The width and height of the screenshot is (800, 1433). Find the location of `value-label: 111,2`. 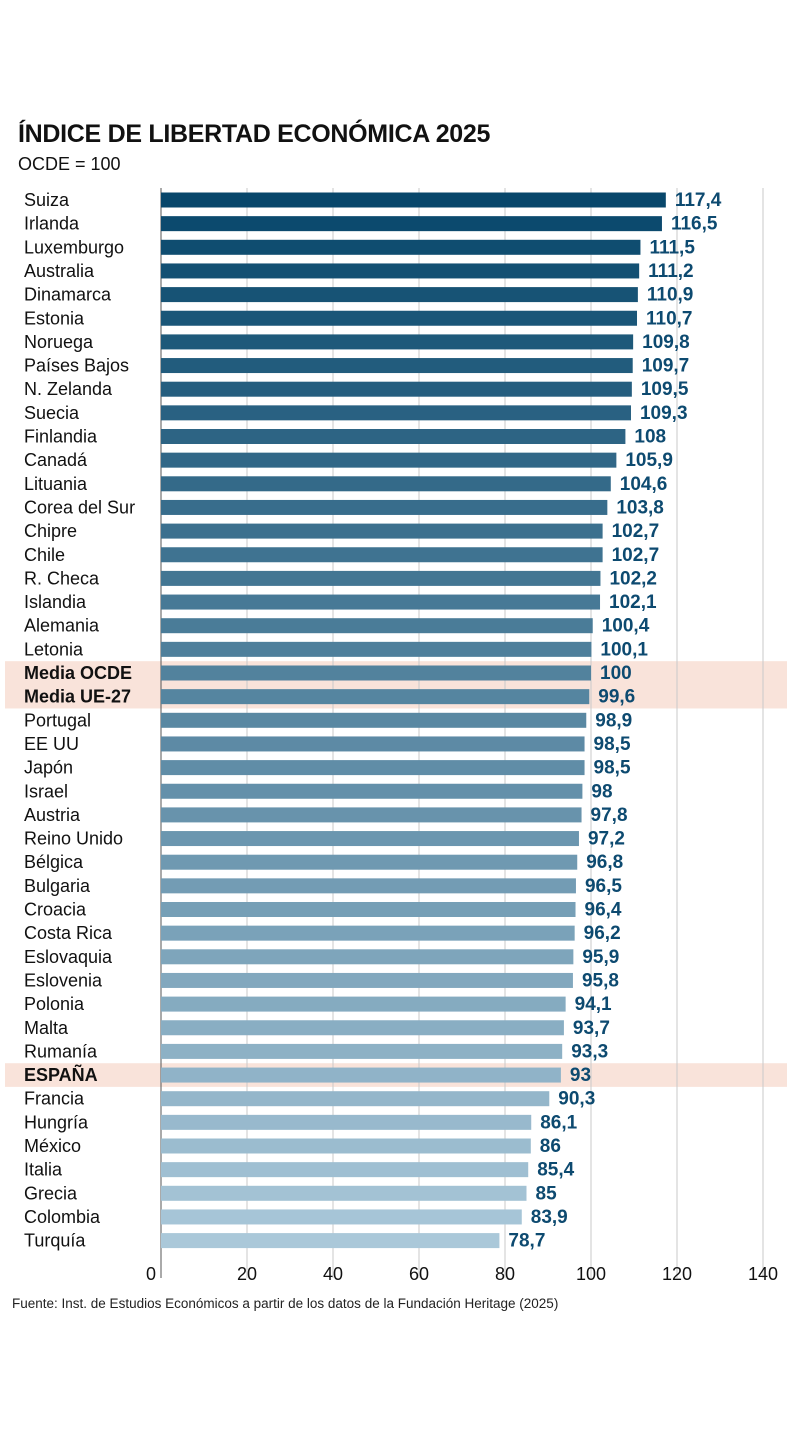

value-label: 111,2 is located at coordinates (670, 271).